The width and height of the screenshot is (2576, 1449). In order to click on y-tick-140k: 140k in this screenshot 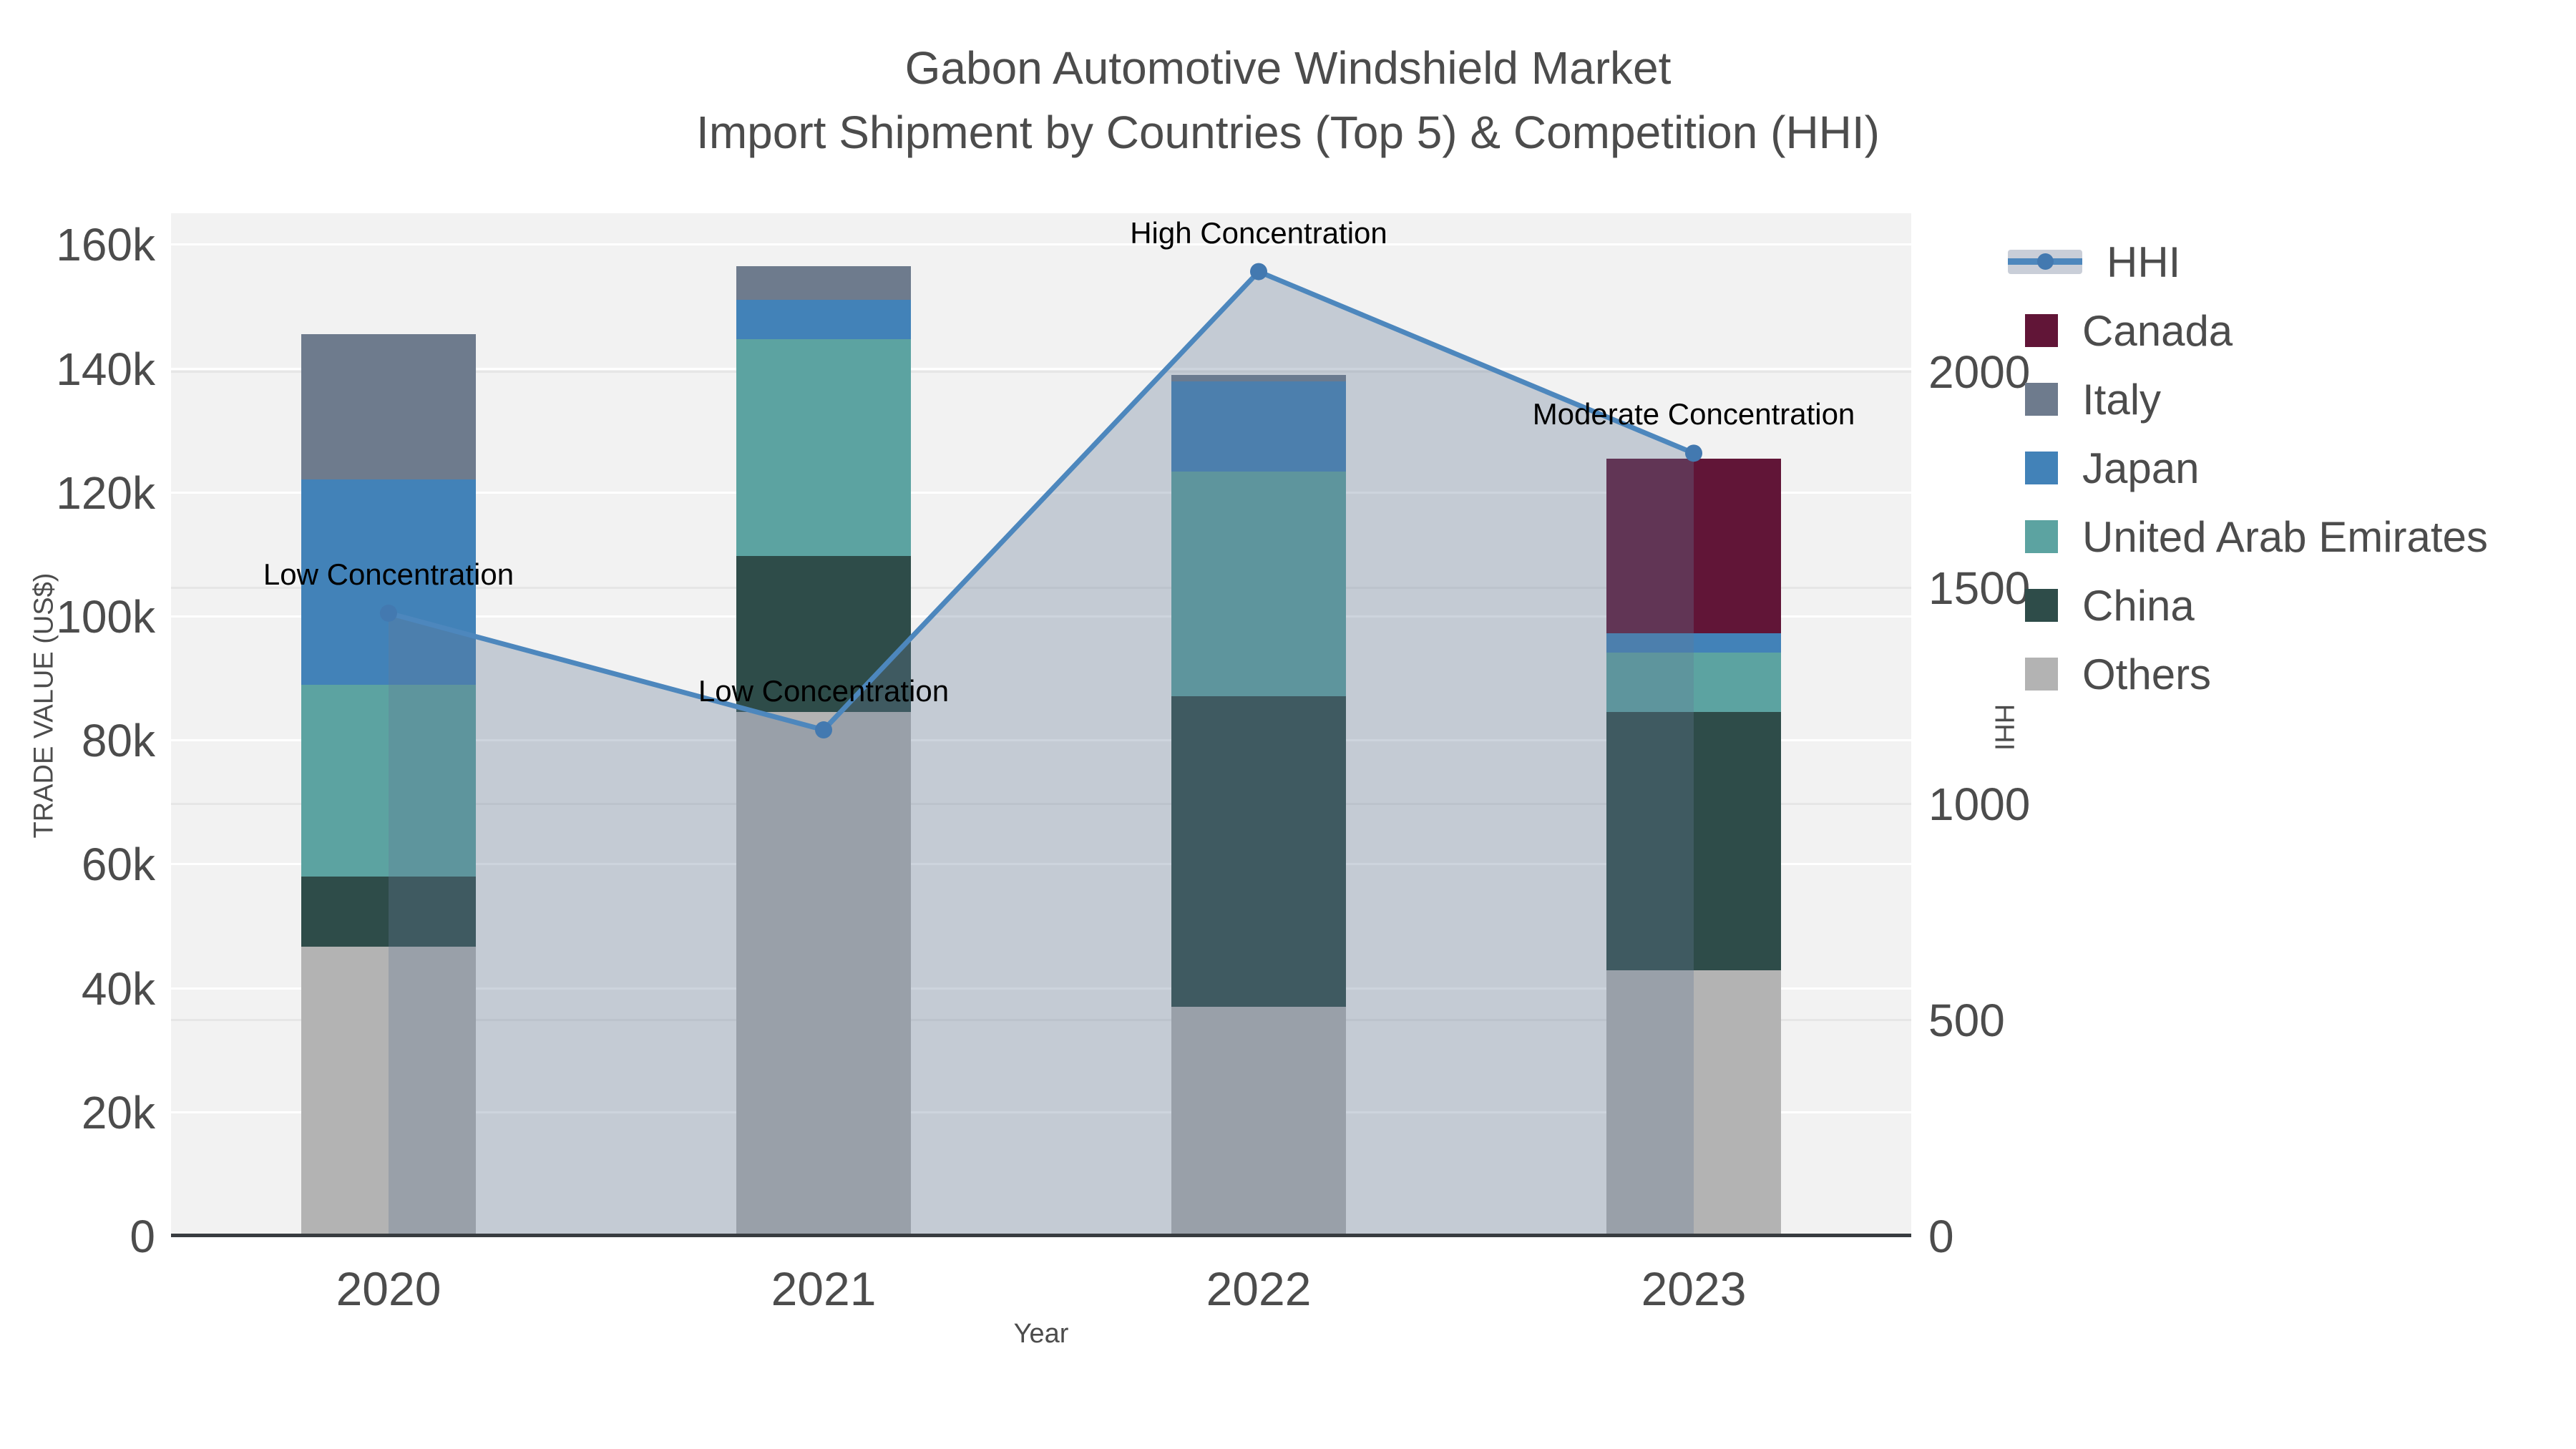, I will do `click(105, 369)`.